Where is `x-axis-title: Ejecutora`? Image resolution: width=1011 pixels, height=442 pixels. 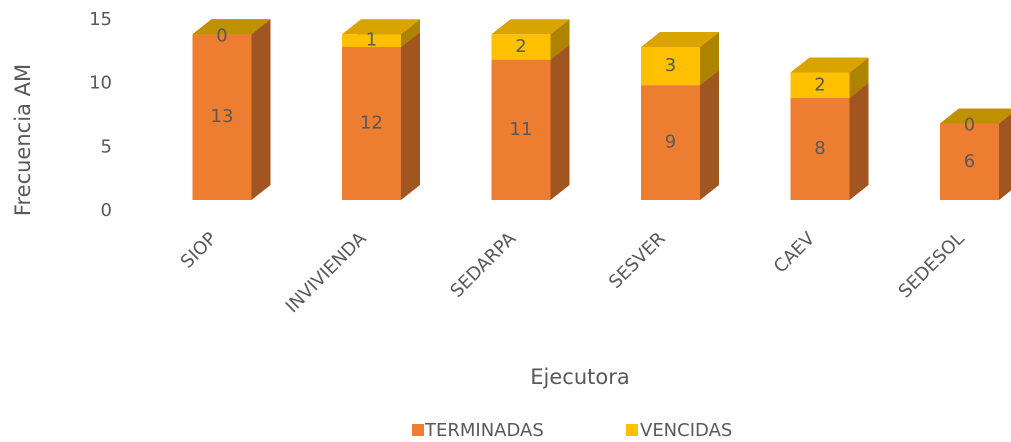 x-axis-title: Ejecutora is located at coordinates (579, 377).